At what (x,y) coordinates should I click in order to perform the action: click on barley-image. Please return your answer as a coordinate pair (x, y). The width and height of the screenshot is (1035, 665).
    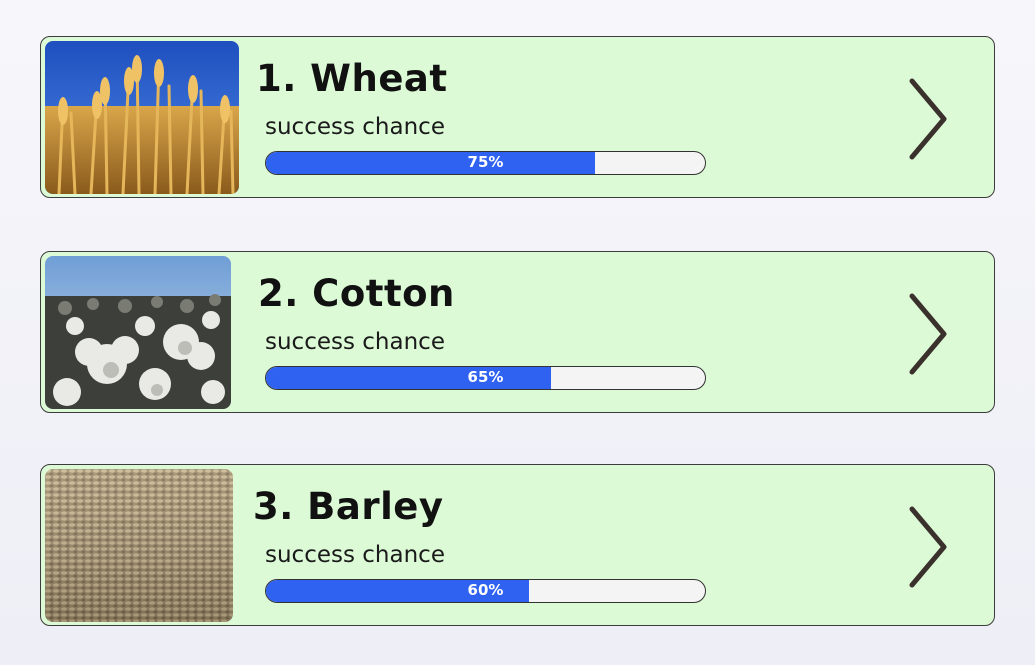
    Looking at the image, I should click on (139, 545).